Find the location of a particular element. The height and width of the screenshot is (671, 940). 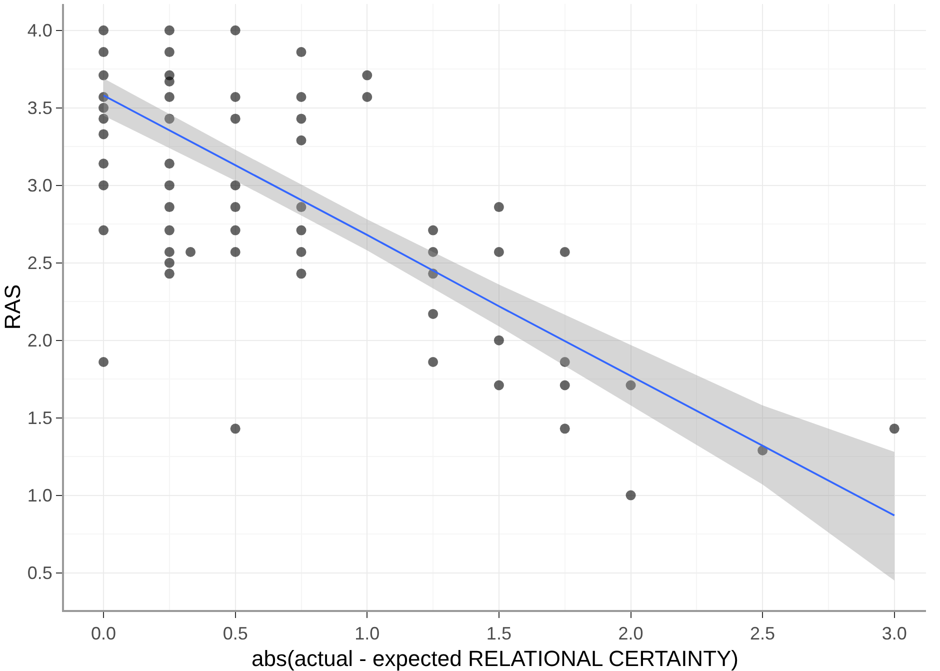

y-tick-label: 0.5 is located at coordinates (39, 573).